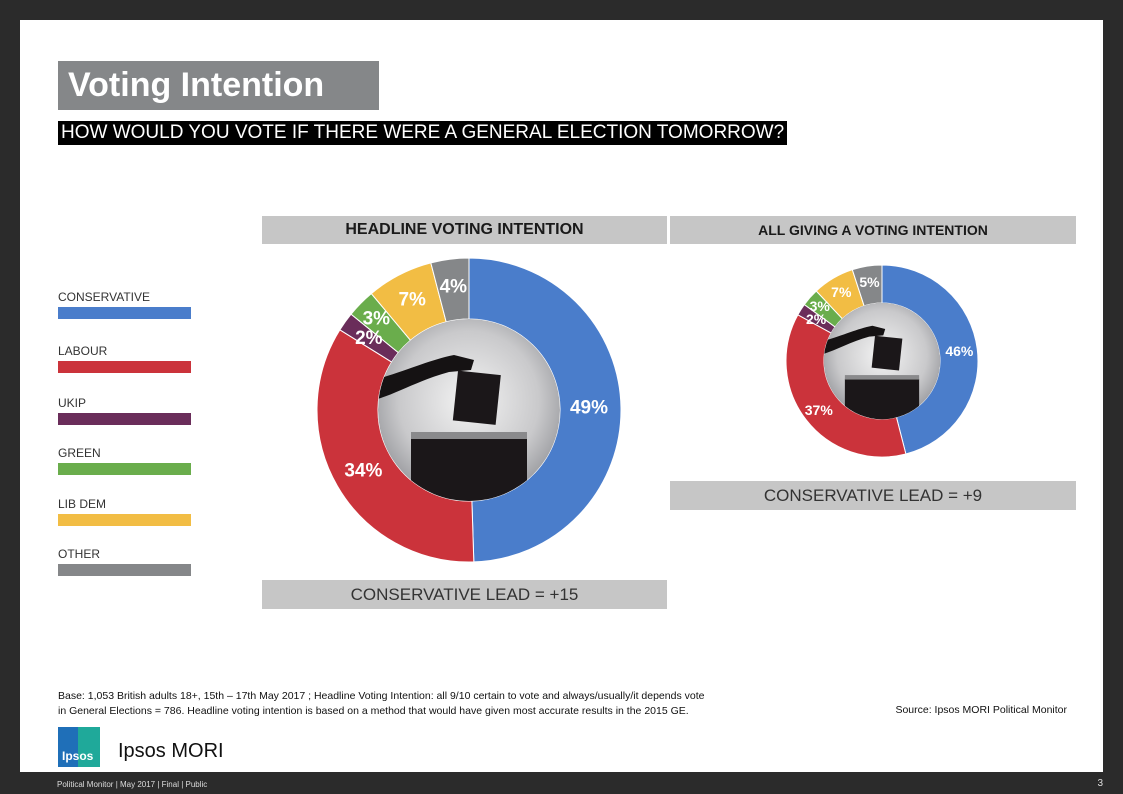 The image size is (1123, 794). What do you see at coordinates (464, 230) in the screenshot?
I see `chart-title-headline: HEADLINE VOTING INTENTION` at bounding box center [464, 230].